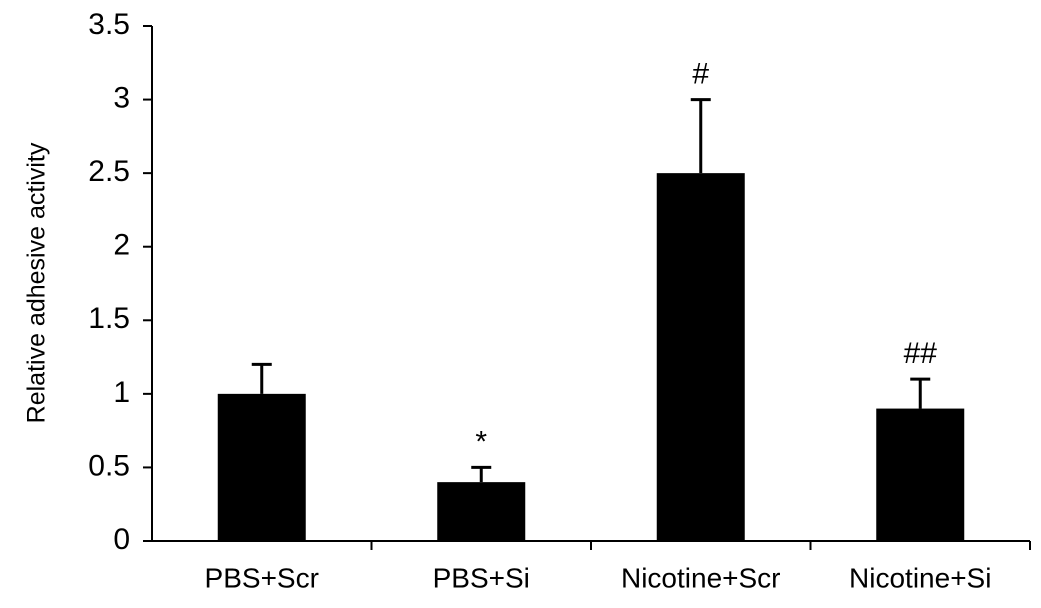 The image size is (1041, 608). I want to click on y-tick-label: 2, so click(121, 245).